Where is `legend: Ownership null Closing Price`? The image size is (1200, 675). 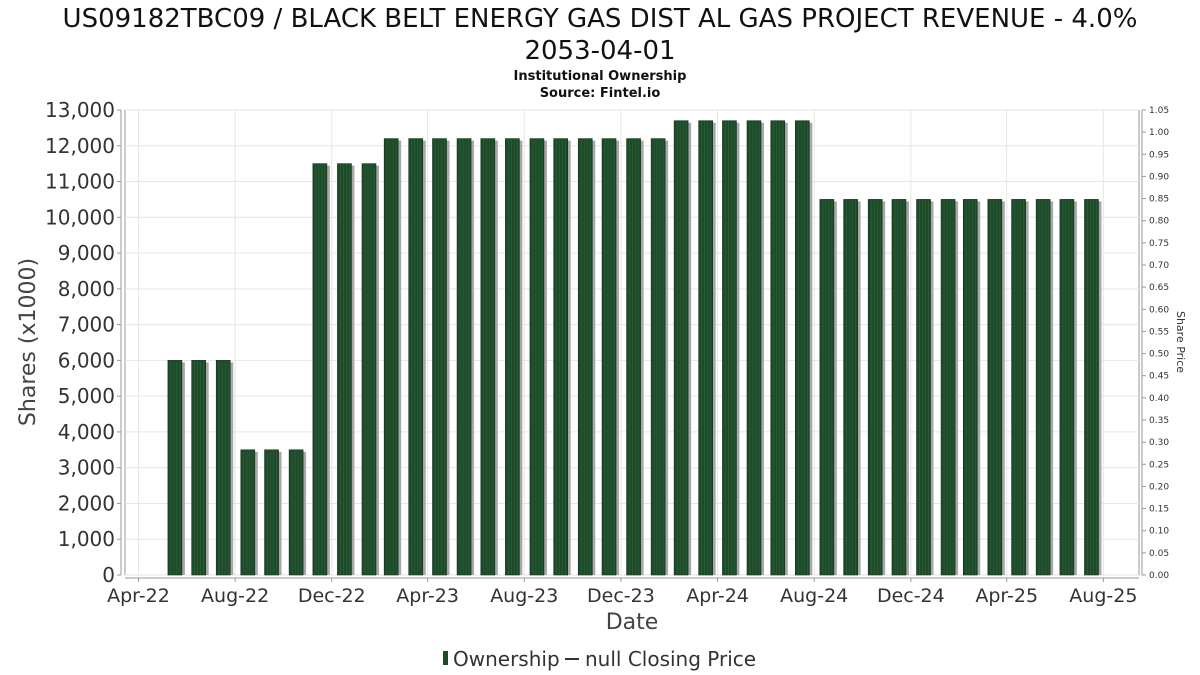 legend: Ownership null Closing Price is located at coordinates (599, 659).